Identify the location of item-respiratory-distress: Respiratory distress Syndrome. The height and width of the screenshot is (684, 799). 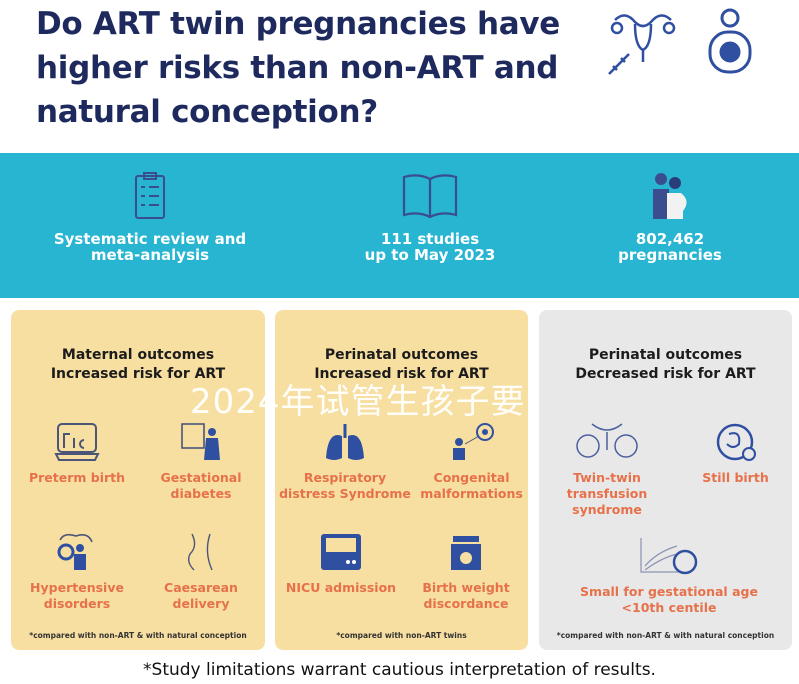
(345, 462).